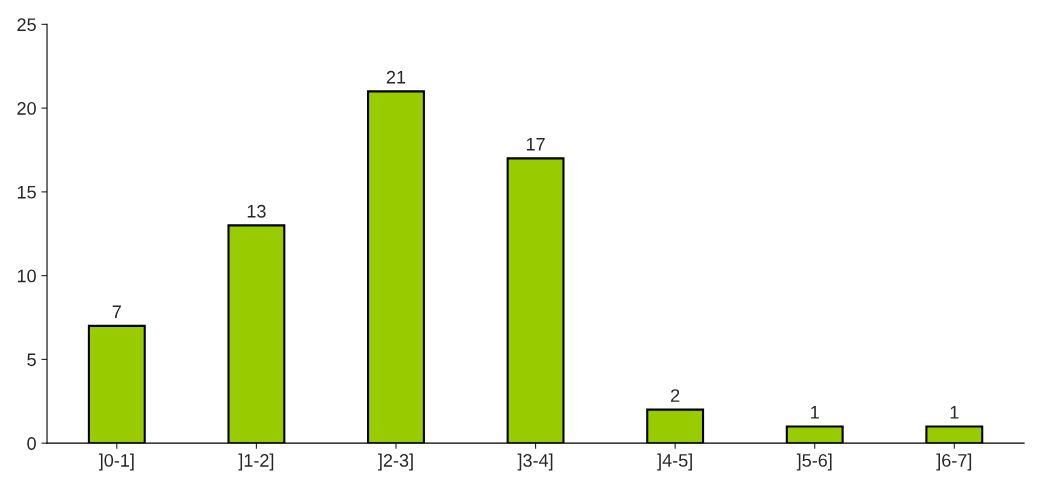 Image resolution: width=1045 pixels, height=487 pixels. What do you see at coordinates (26, 276) in the screenshot?
I see `y-tick-label: 10` at bounding box center [26, 276].